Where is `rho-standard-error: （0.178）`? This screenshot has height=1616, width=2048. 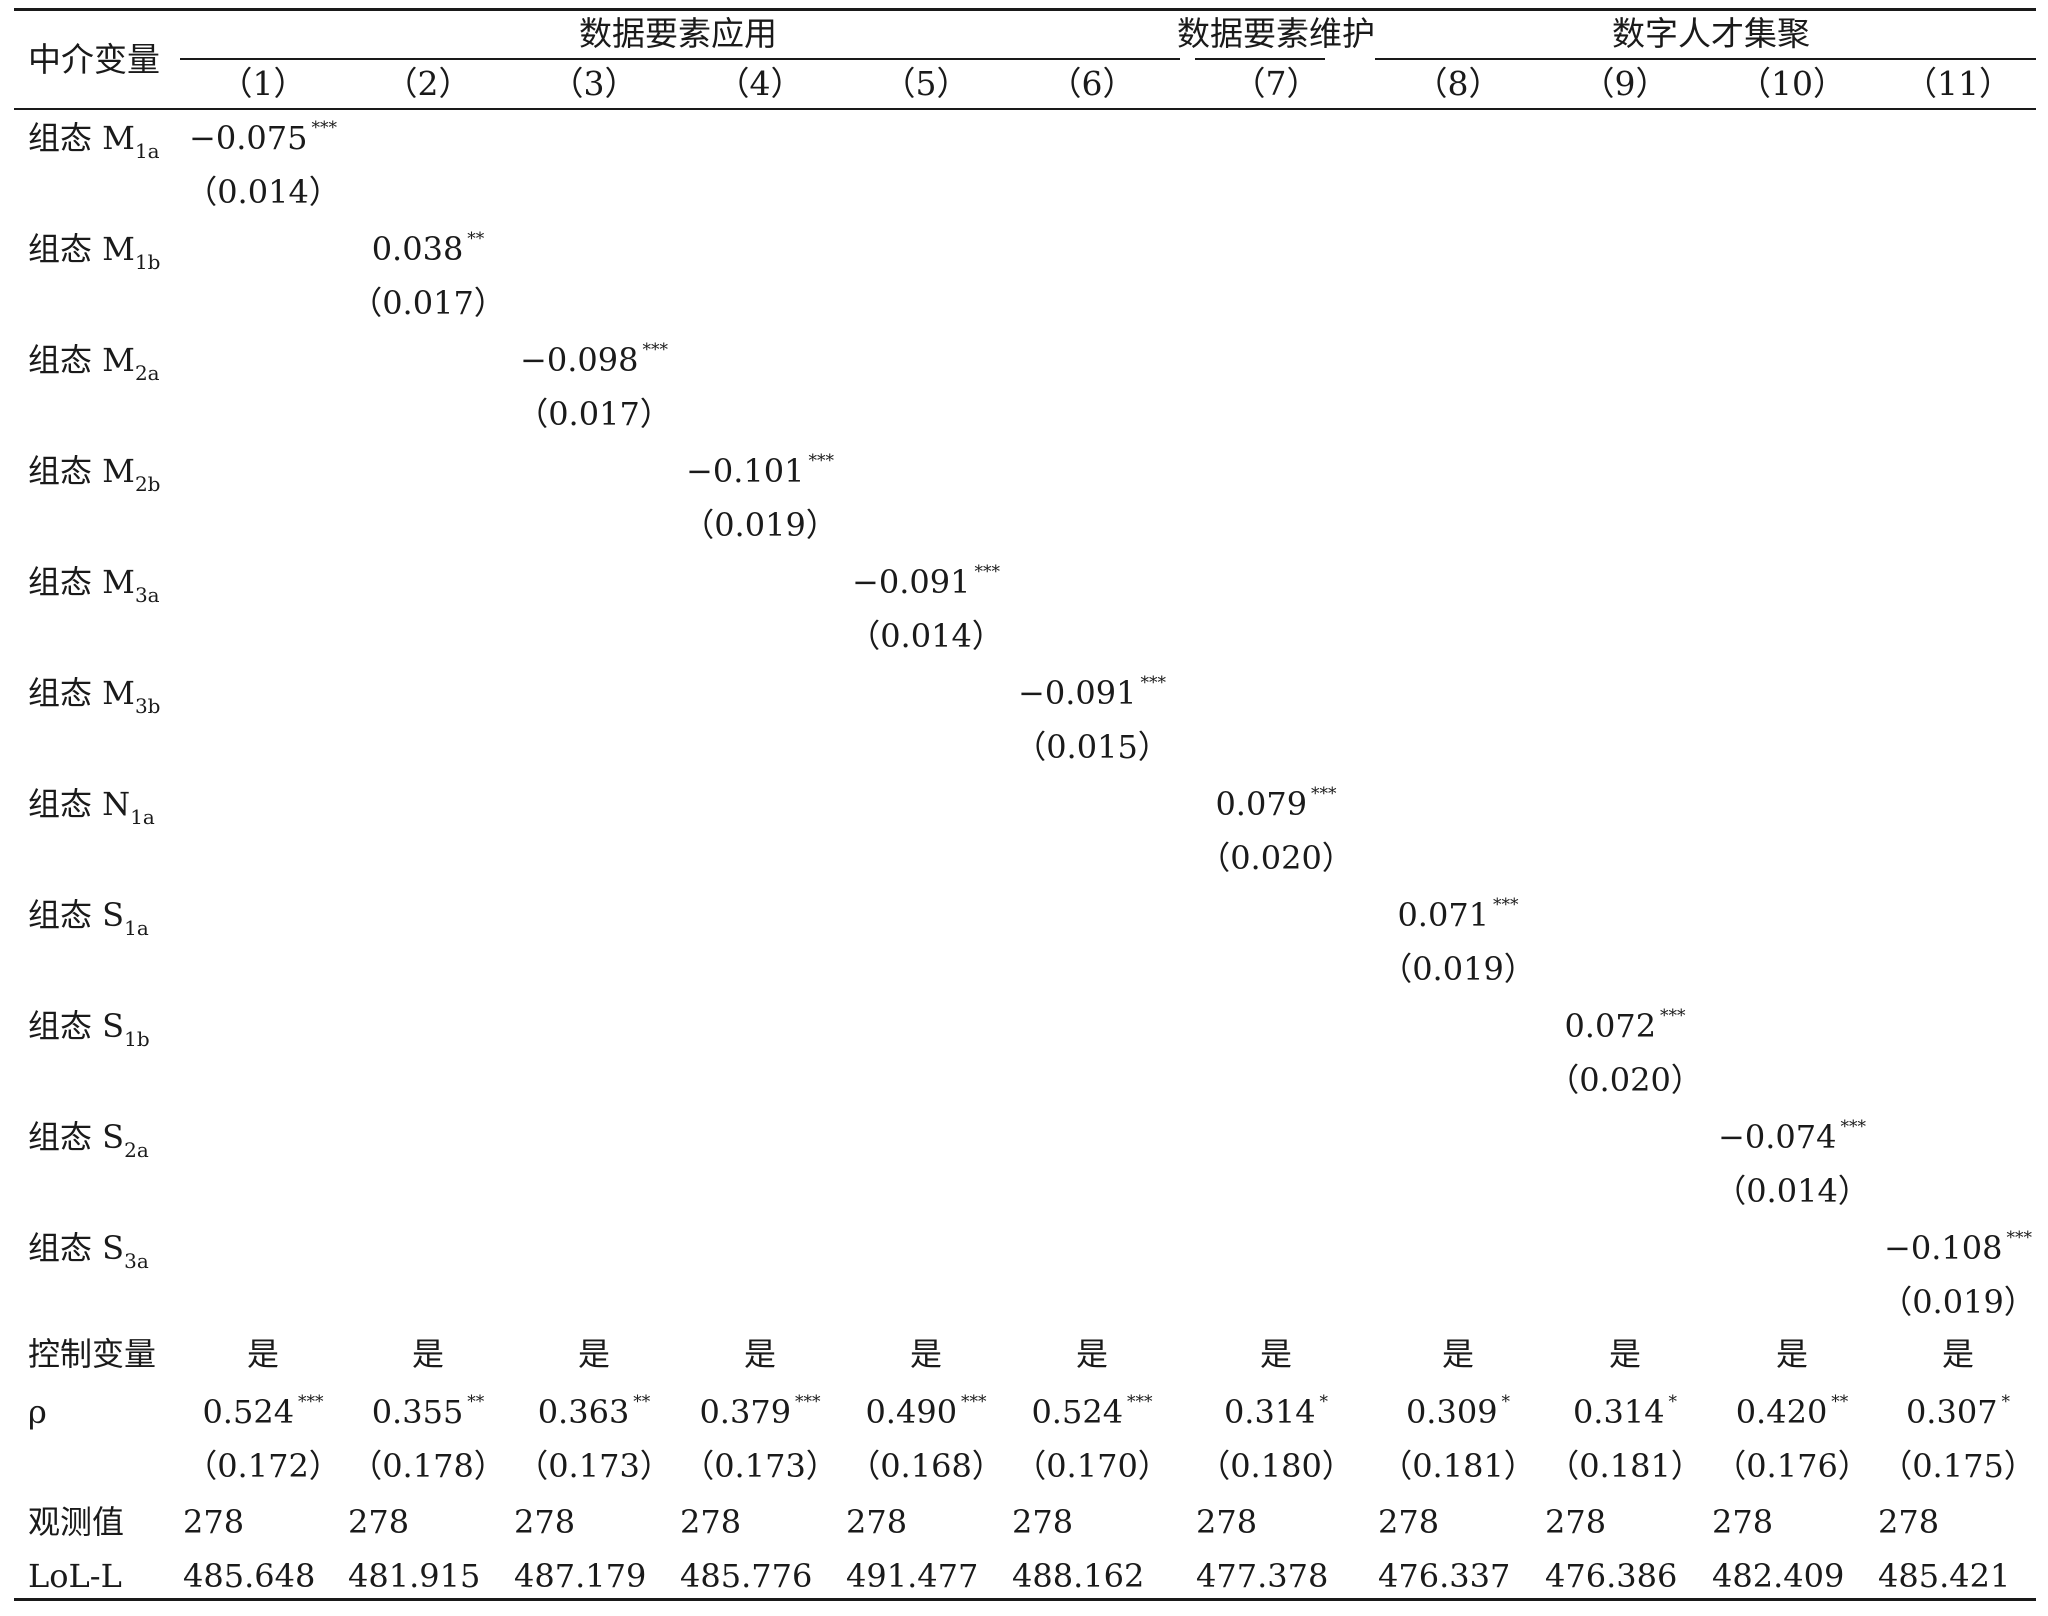 rho-standard-error: （0.178） is located at coordinates (428, 1466).